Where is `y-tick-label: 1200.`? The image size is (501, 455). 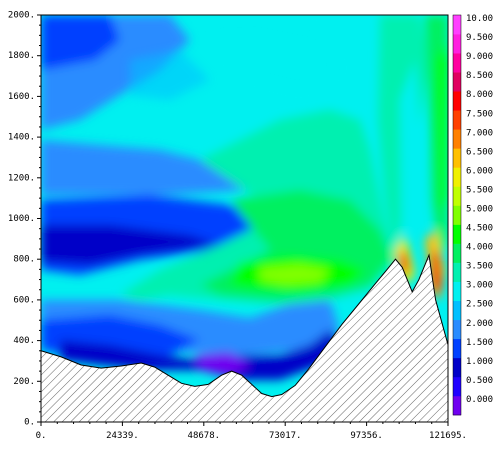
y-tick-label: 1200. is located at coordinates (21, 178).